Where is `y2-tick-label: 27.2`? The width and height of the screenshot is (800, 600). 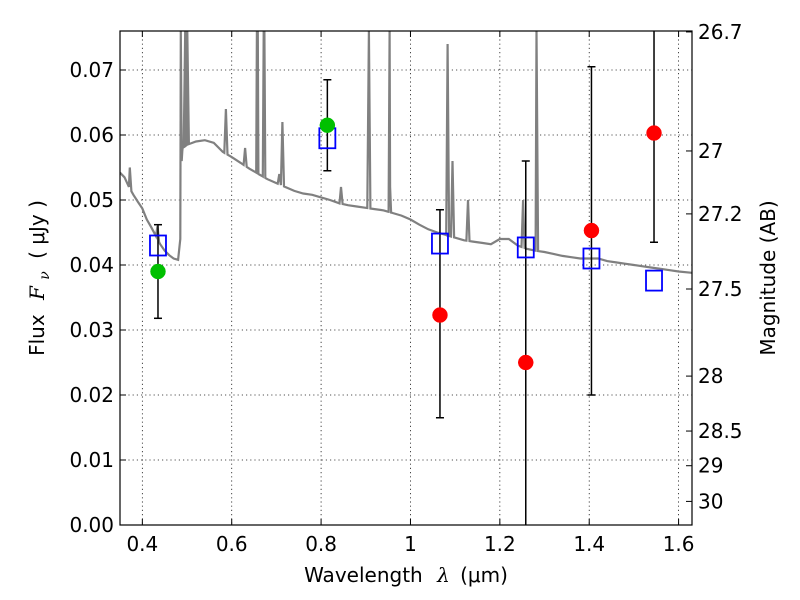 y2-tick-label: 27.2 is located at coordinates (720, 214).